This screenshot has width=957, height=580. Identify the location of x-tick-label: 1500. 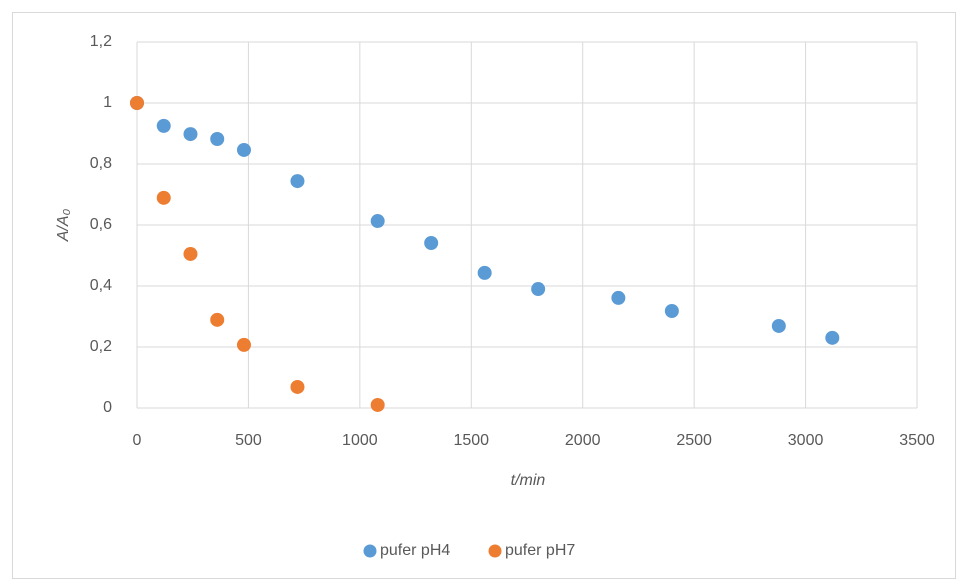
(471, 440).